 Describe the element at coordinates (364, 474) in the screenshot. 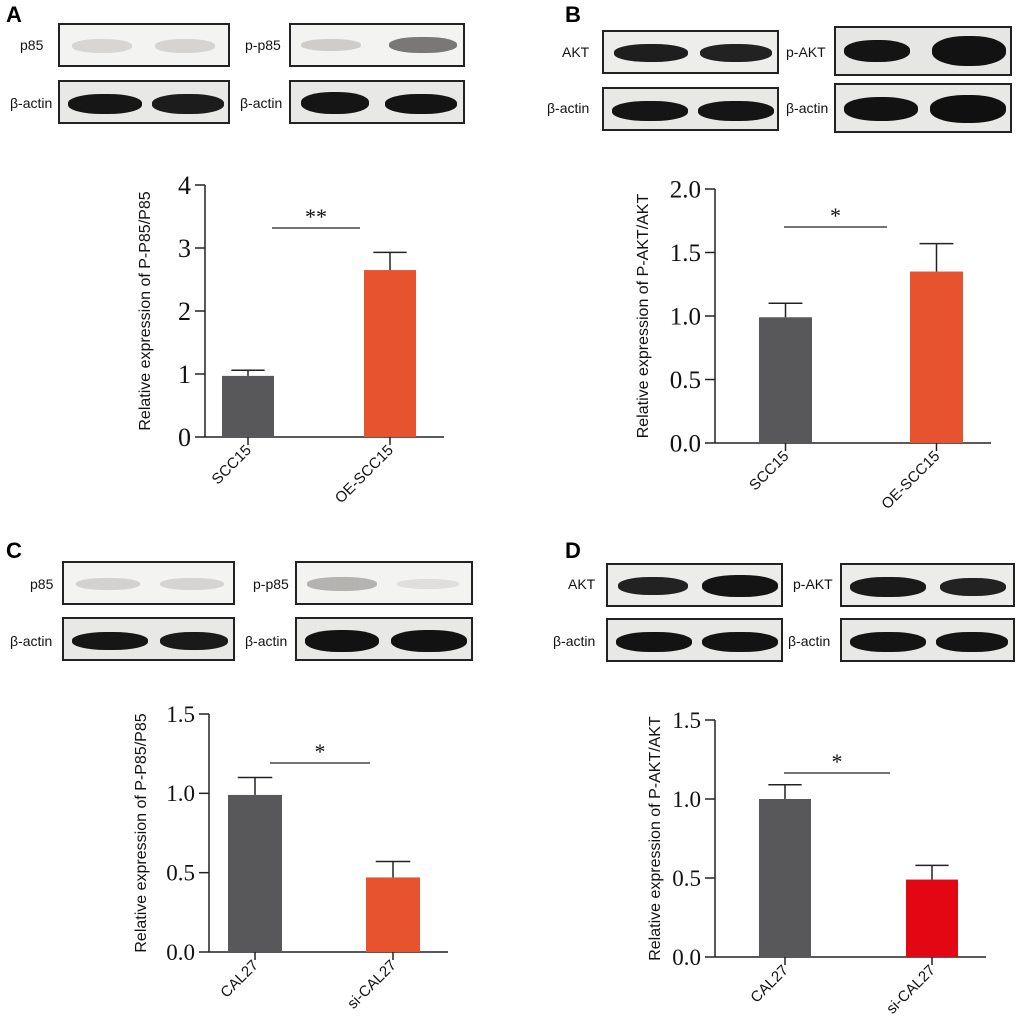

I see `chart-a-category-label: OE-SCC15` at that location.